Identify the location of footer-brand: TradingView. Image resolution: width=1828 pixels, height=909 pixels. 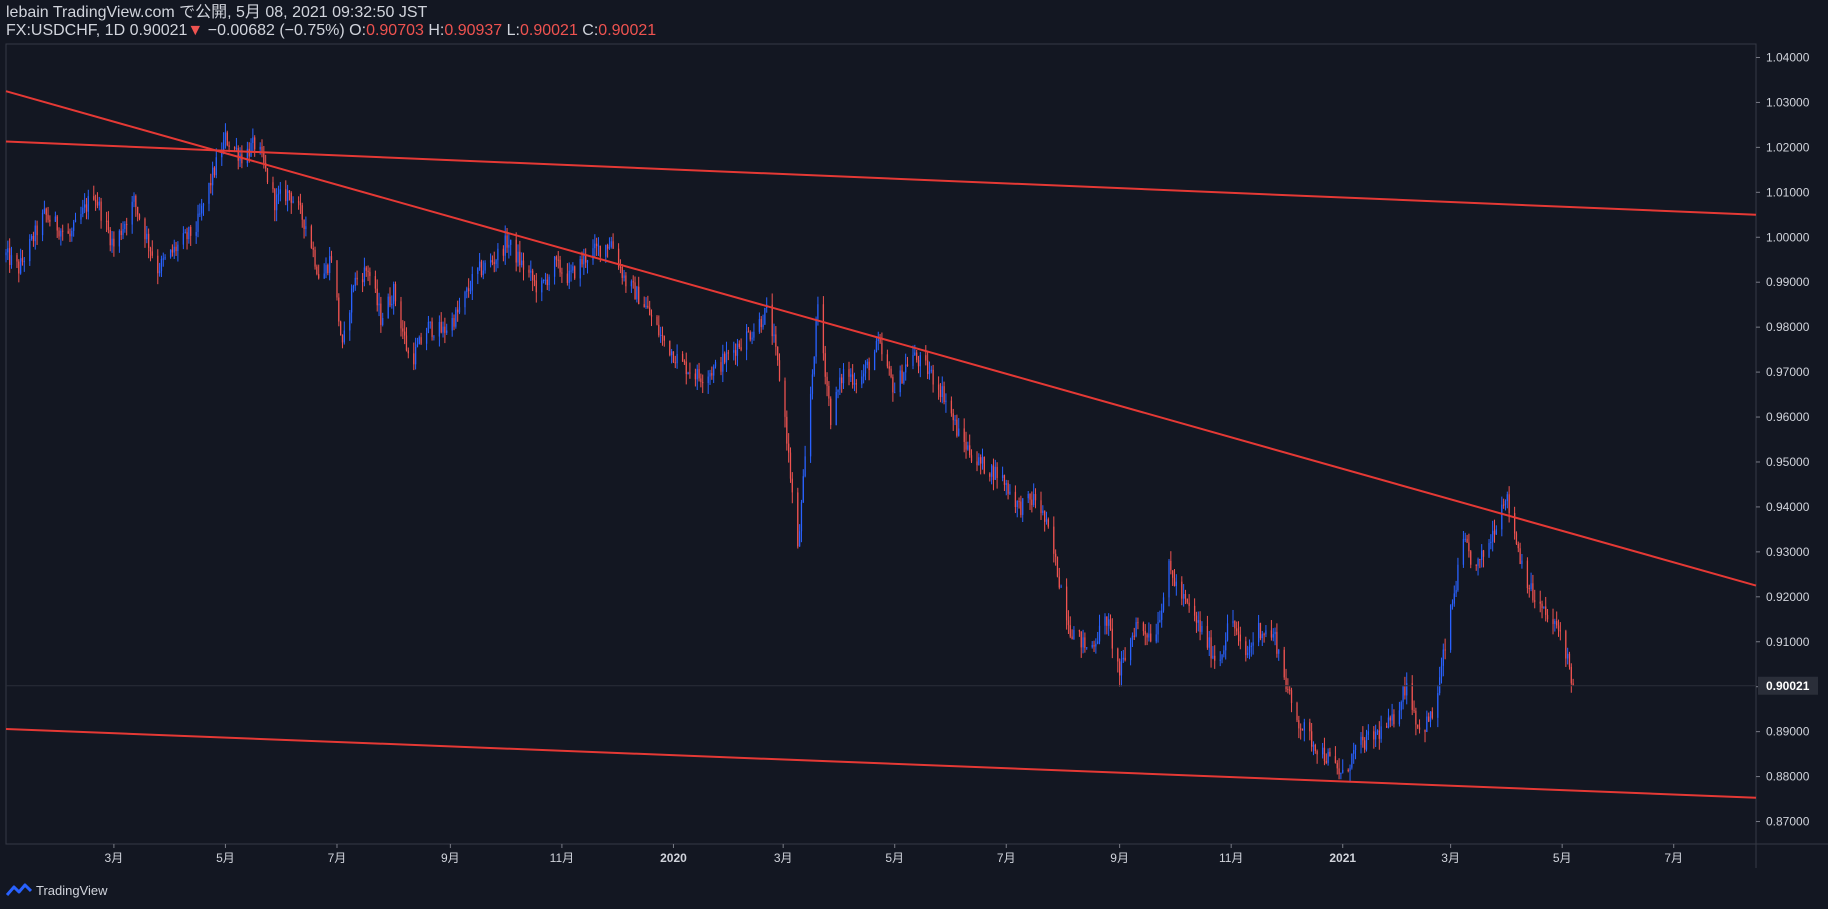
(57, 890).